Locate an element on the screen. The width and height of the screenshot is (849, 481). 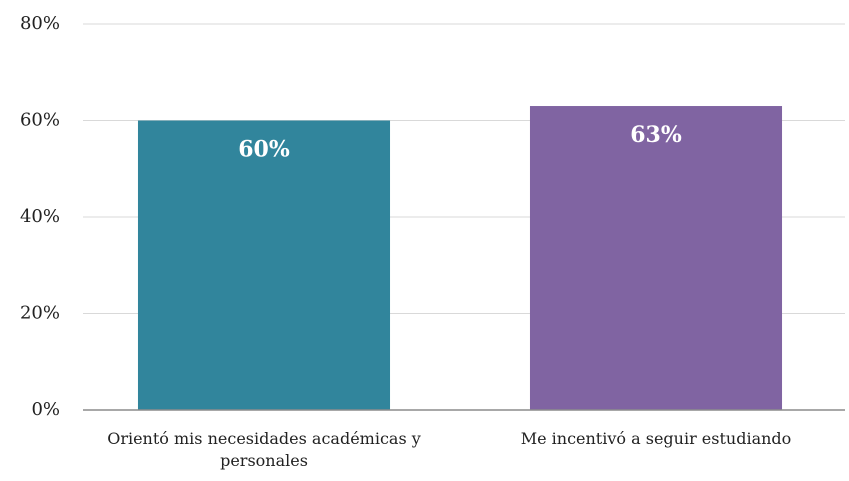
y-tick-label: 0% is located at coordinates (45, 409).